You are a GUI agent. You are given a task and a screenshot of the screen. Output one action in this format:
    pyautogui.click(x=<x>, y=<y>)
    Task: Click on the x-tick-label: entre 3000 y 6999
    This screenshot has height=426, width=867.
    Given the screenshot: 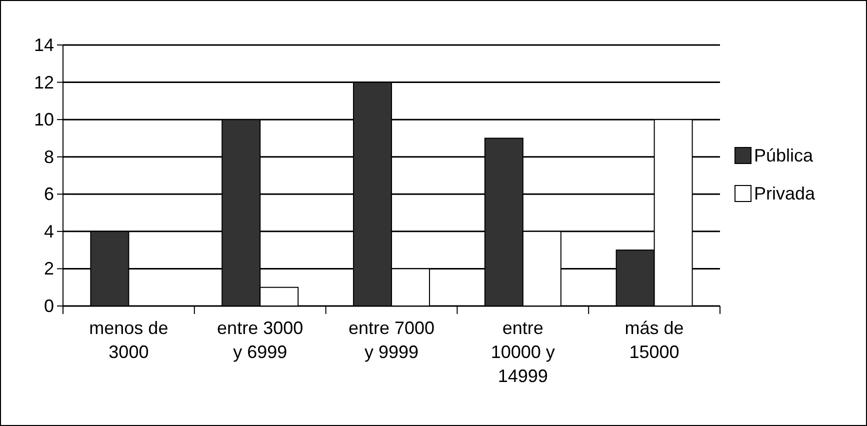 What is the action you would take?
    pyautogui.click(x=260, y=340)
    